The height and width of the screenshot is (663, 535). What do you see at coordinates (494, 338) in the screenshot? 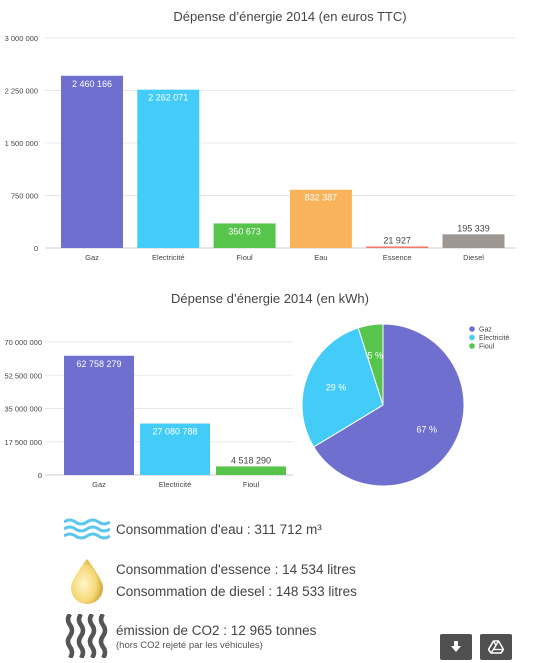
I see `legend-label: Electricité` at bounding box center [494, 338].